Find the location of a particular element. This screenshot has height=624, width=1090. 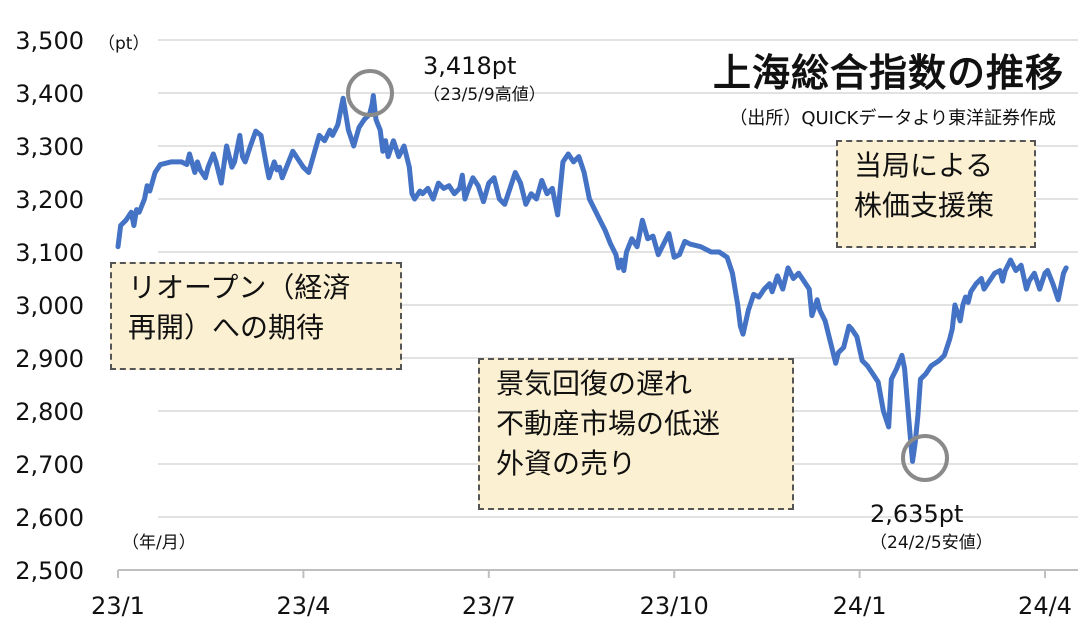

high-value: 3,418pt is located at coordinates (470, 66).